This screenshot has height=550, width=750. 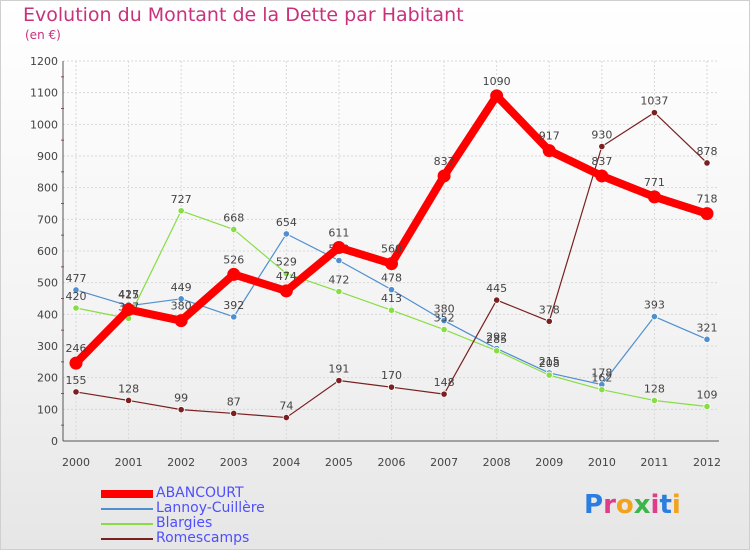 What do you see at coordinates (707, 327) in the screenshot?
I see `data-label-lannoy-cuillere: 321` at bounding box center [707, 327].